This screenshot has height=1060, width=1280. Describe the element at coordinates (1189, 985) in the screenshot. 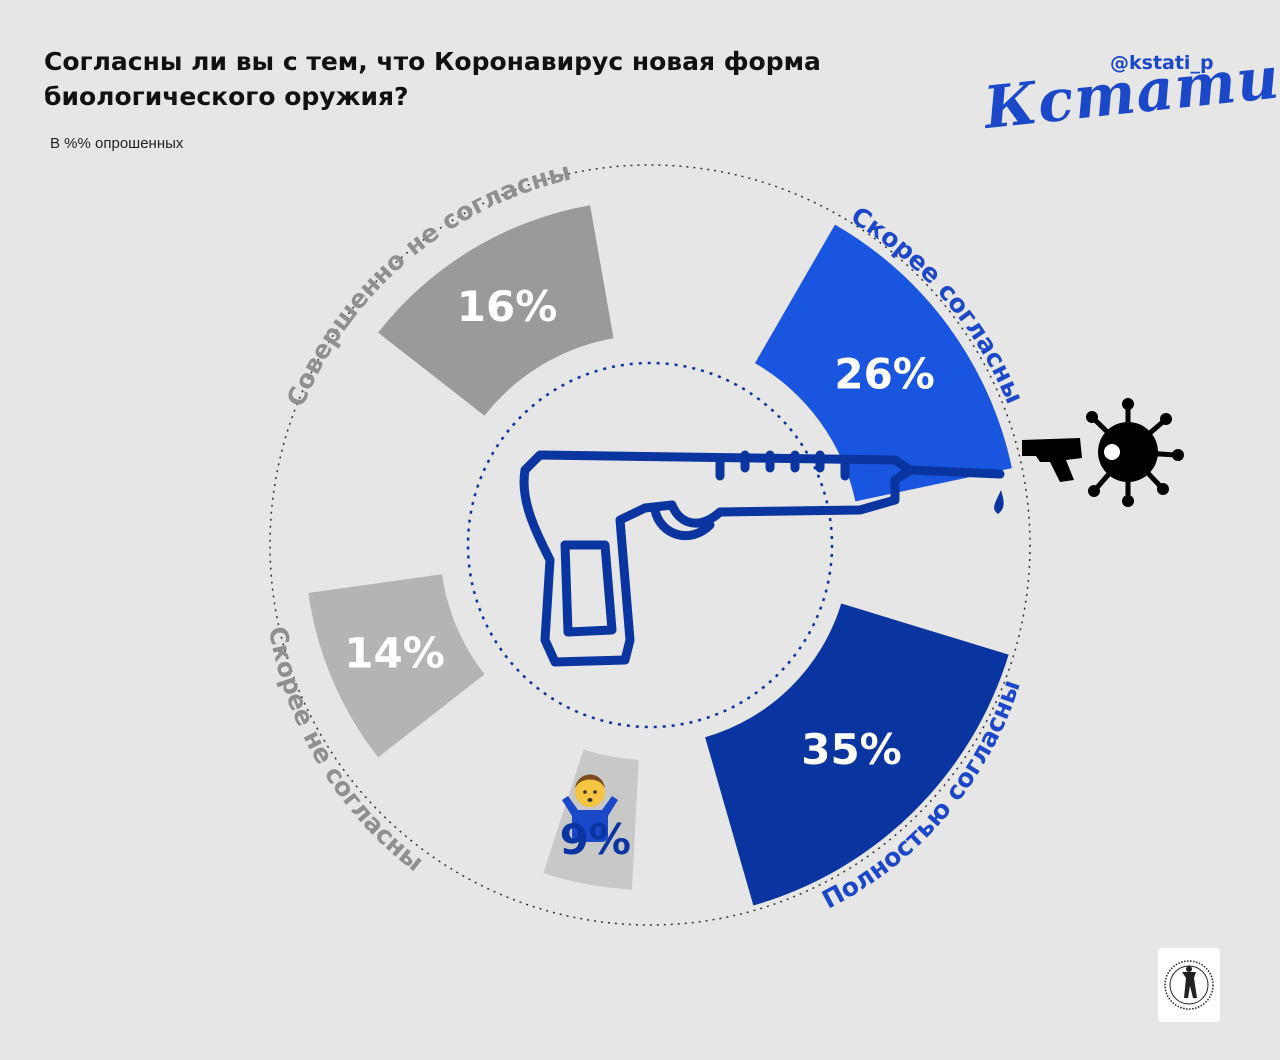

I see `stamp-logo-icon` at that location.